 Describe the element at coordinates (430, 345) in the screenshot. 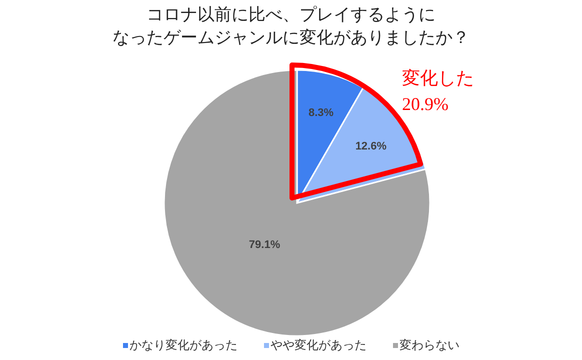

I see `legend-label: 変わらない` at that location.